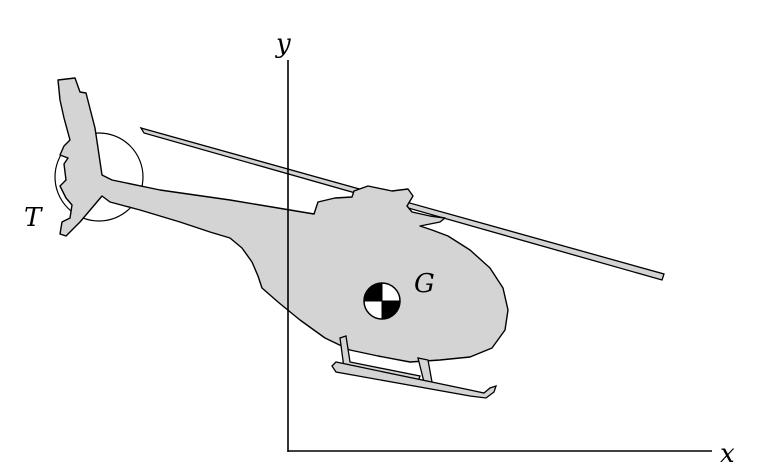 This screenshot has height=475, width=760. I want to click on x-axis-label: x, so click(727, 454).